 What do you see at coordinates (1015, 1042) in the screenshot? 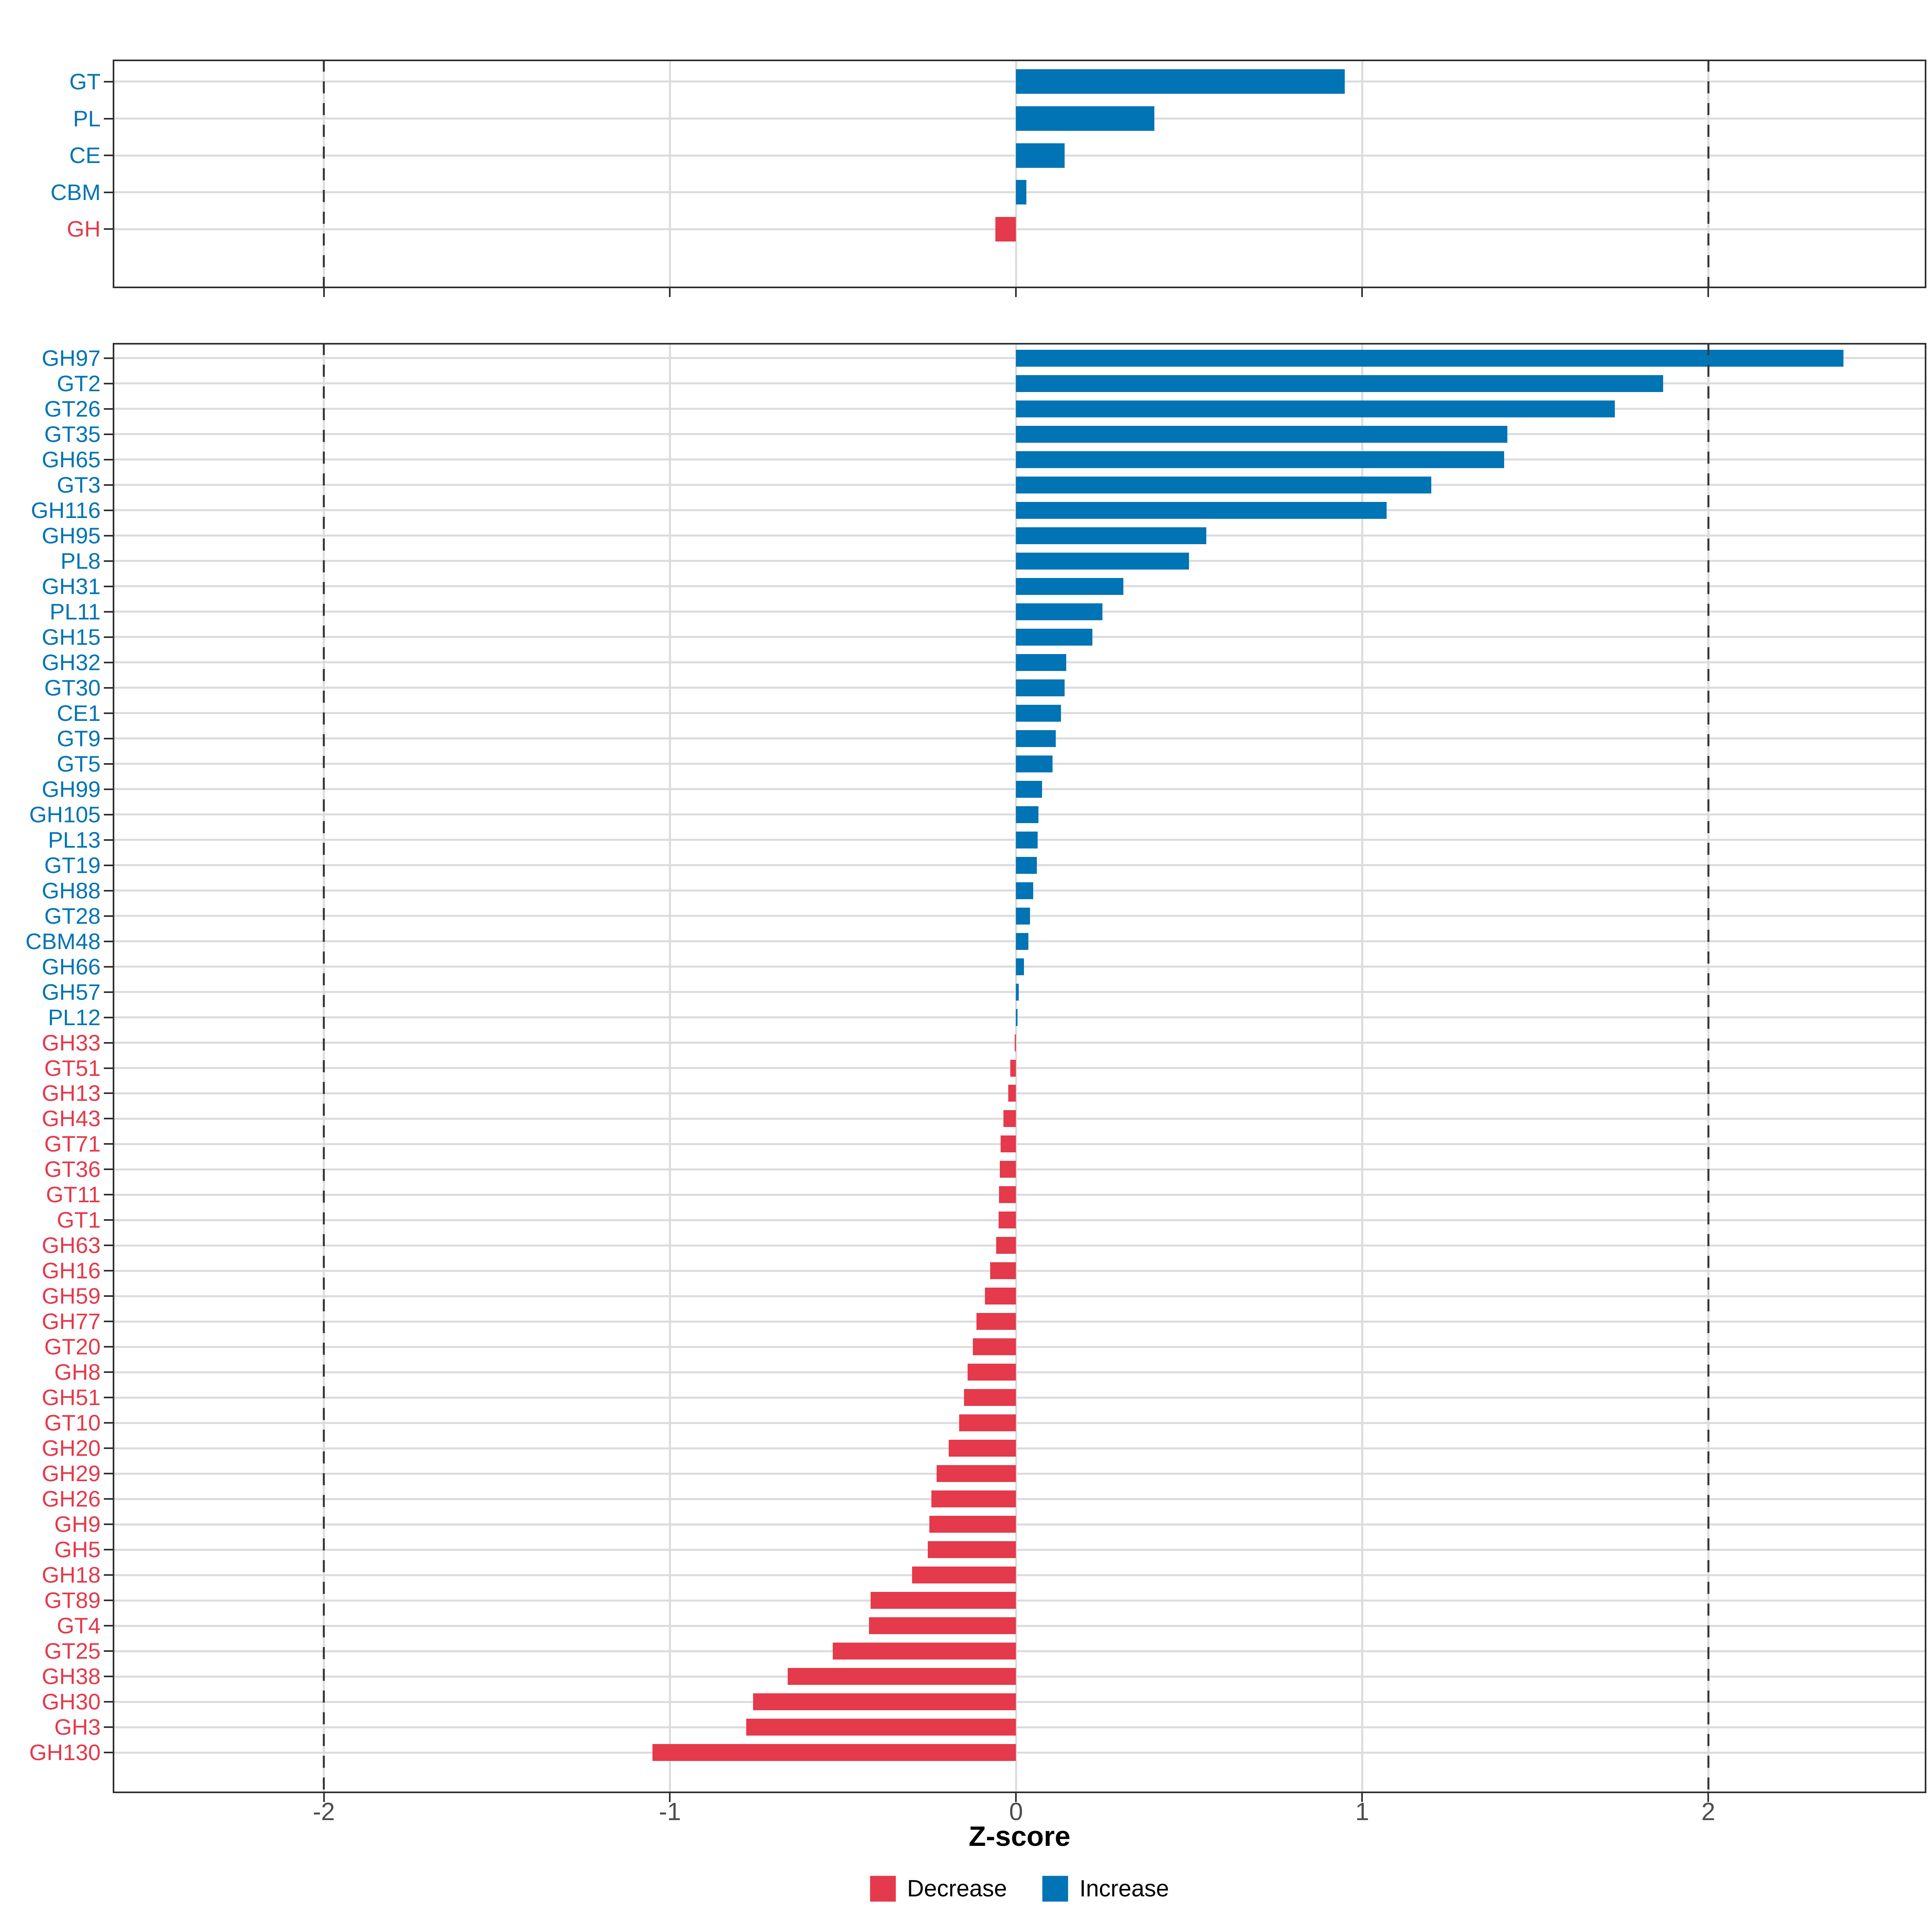
I see `bar-GH33` at bounding box center [1015, 1042].